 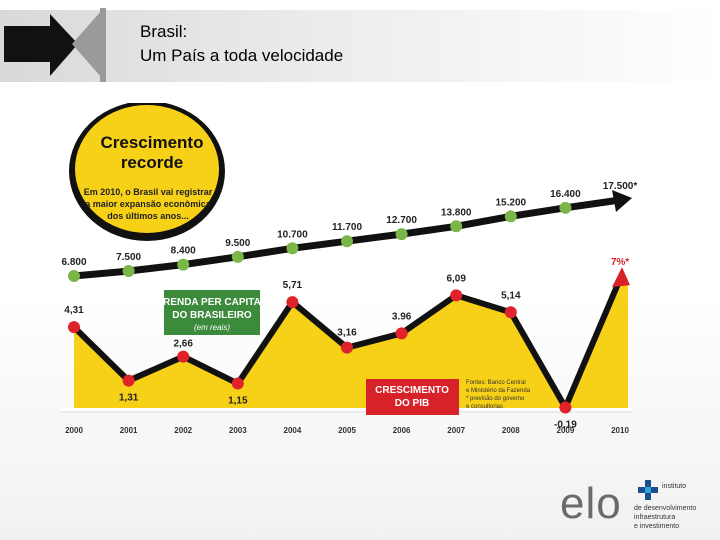 I want to click on slide-title-line-2: Um País a toda velocidade, so click(x=242, y=55).